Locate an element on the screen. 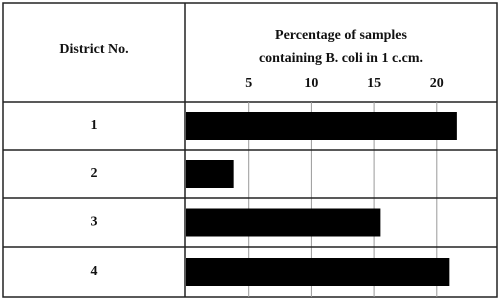  category-label: 1 is located at coordinates (94, 125).